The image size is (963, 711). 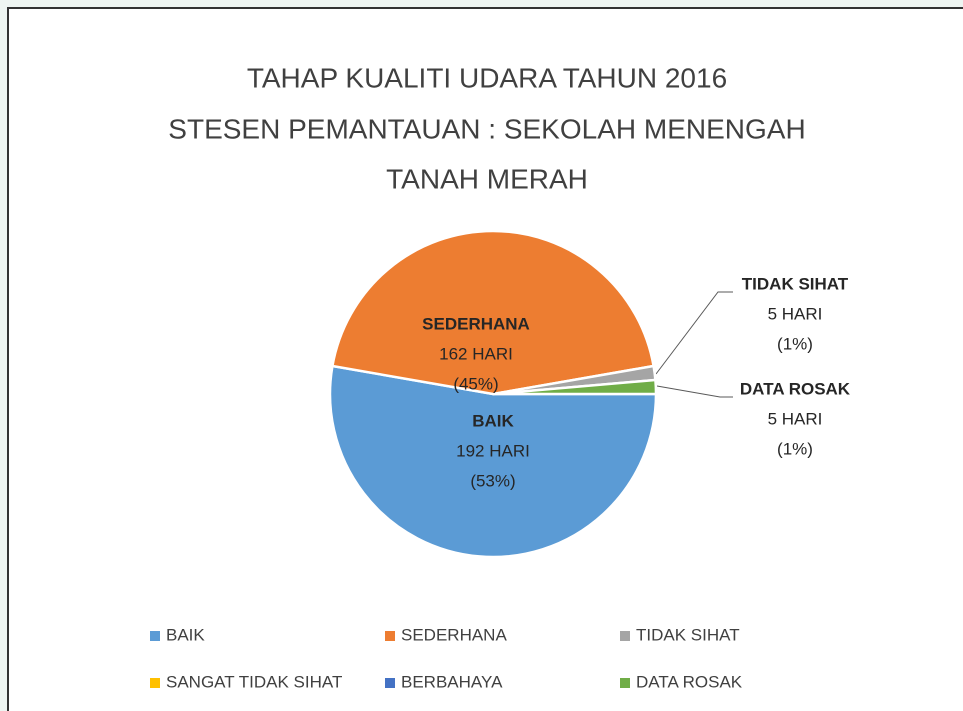 What do you see at coordinates (795, 283) in the screenshot?
I see `data-label-name: TIDAK SIHAT` at bounding box center [795, 283].